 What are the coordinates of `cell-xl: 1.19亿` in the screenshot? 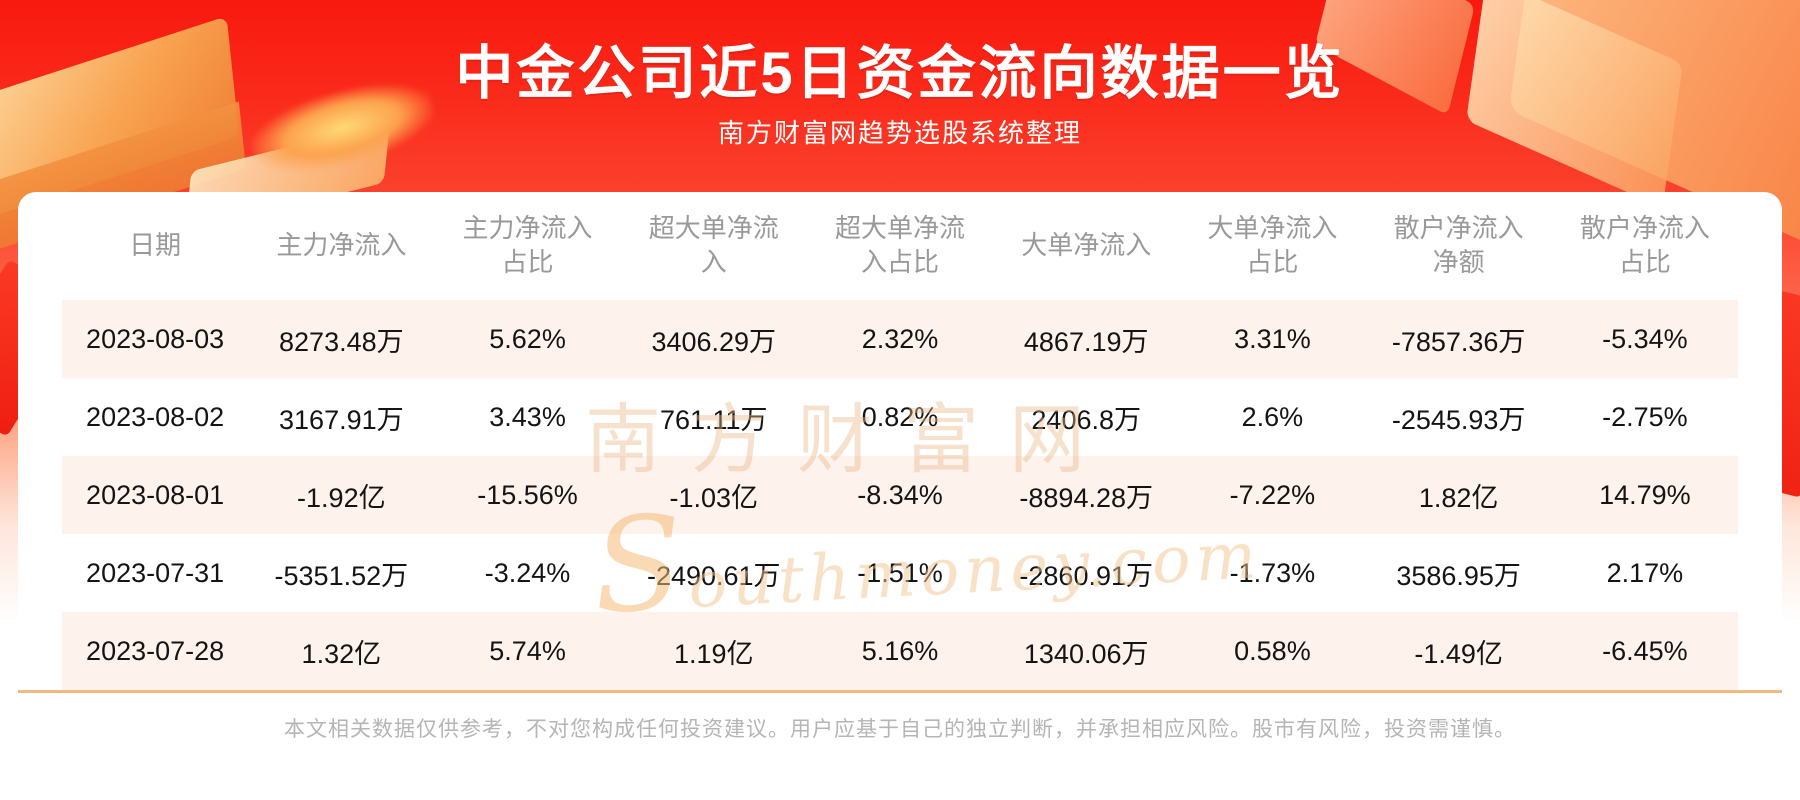 It's located at (713, 653).